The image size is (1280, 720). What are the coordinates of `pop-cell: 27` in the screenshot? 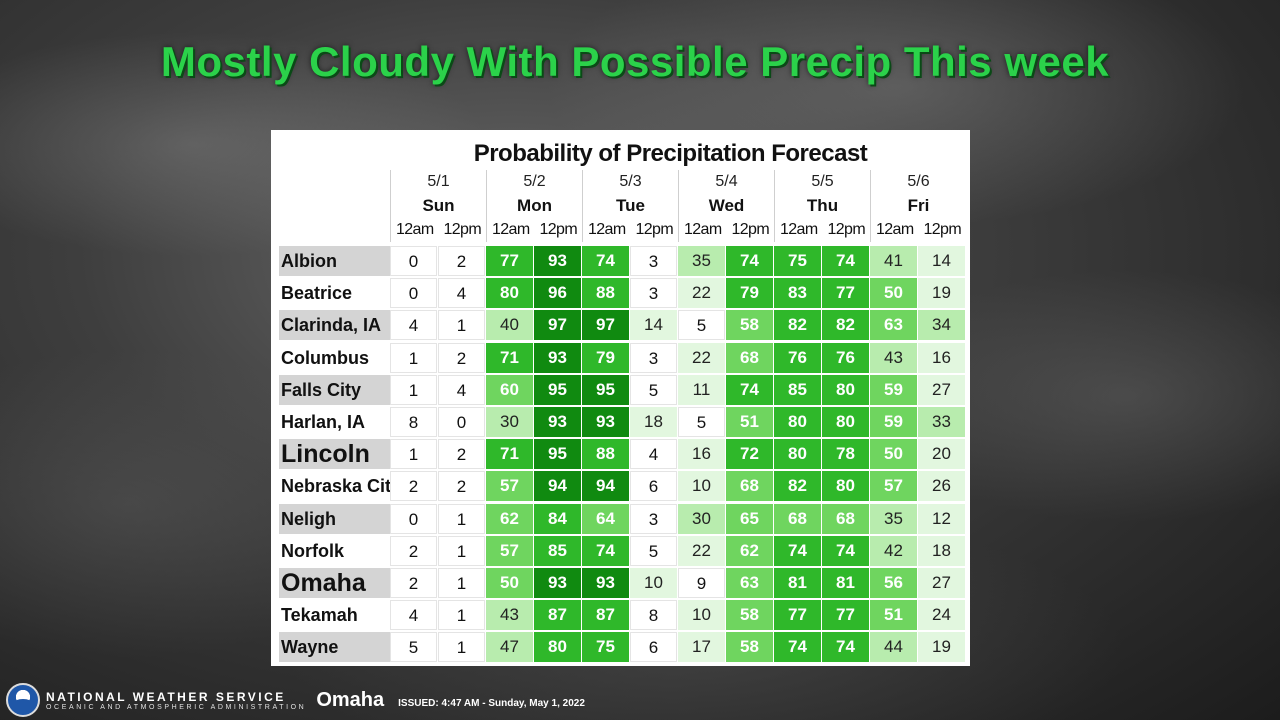 It's located at (941, 389).